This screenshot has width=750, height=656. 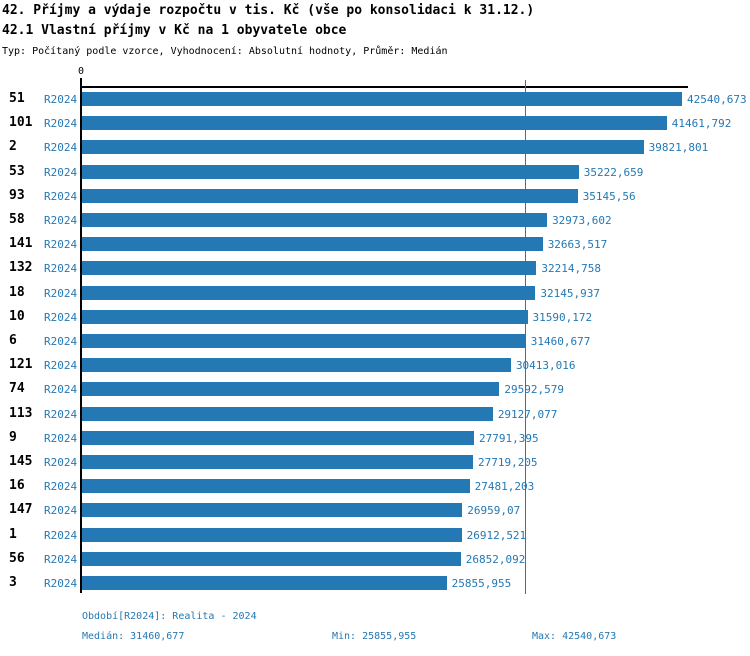 I want to click on row-rank-label: 3, so click(x=13, y=582).